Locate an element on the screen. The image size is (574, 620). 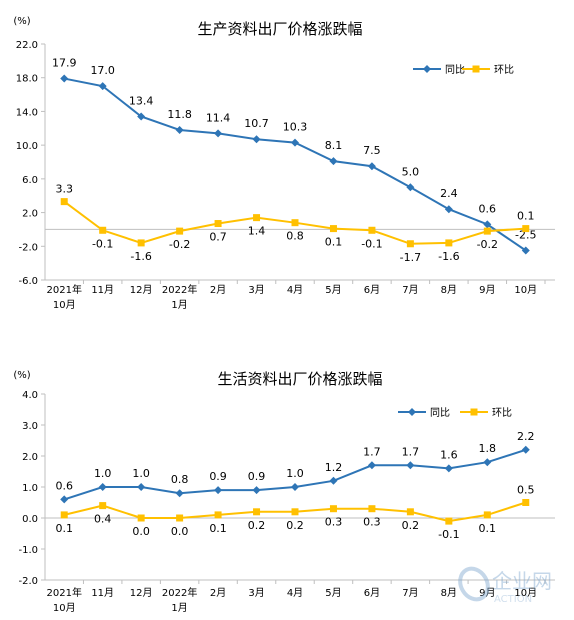
y-tick-label: 4.0 is located at coordinates (30, 395).